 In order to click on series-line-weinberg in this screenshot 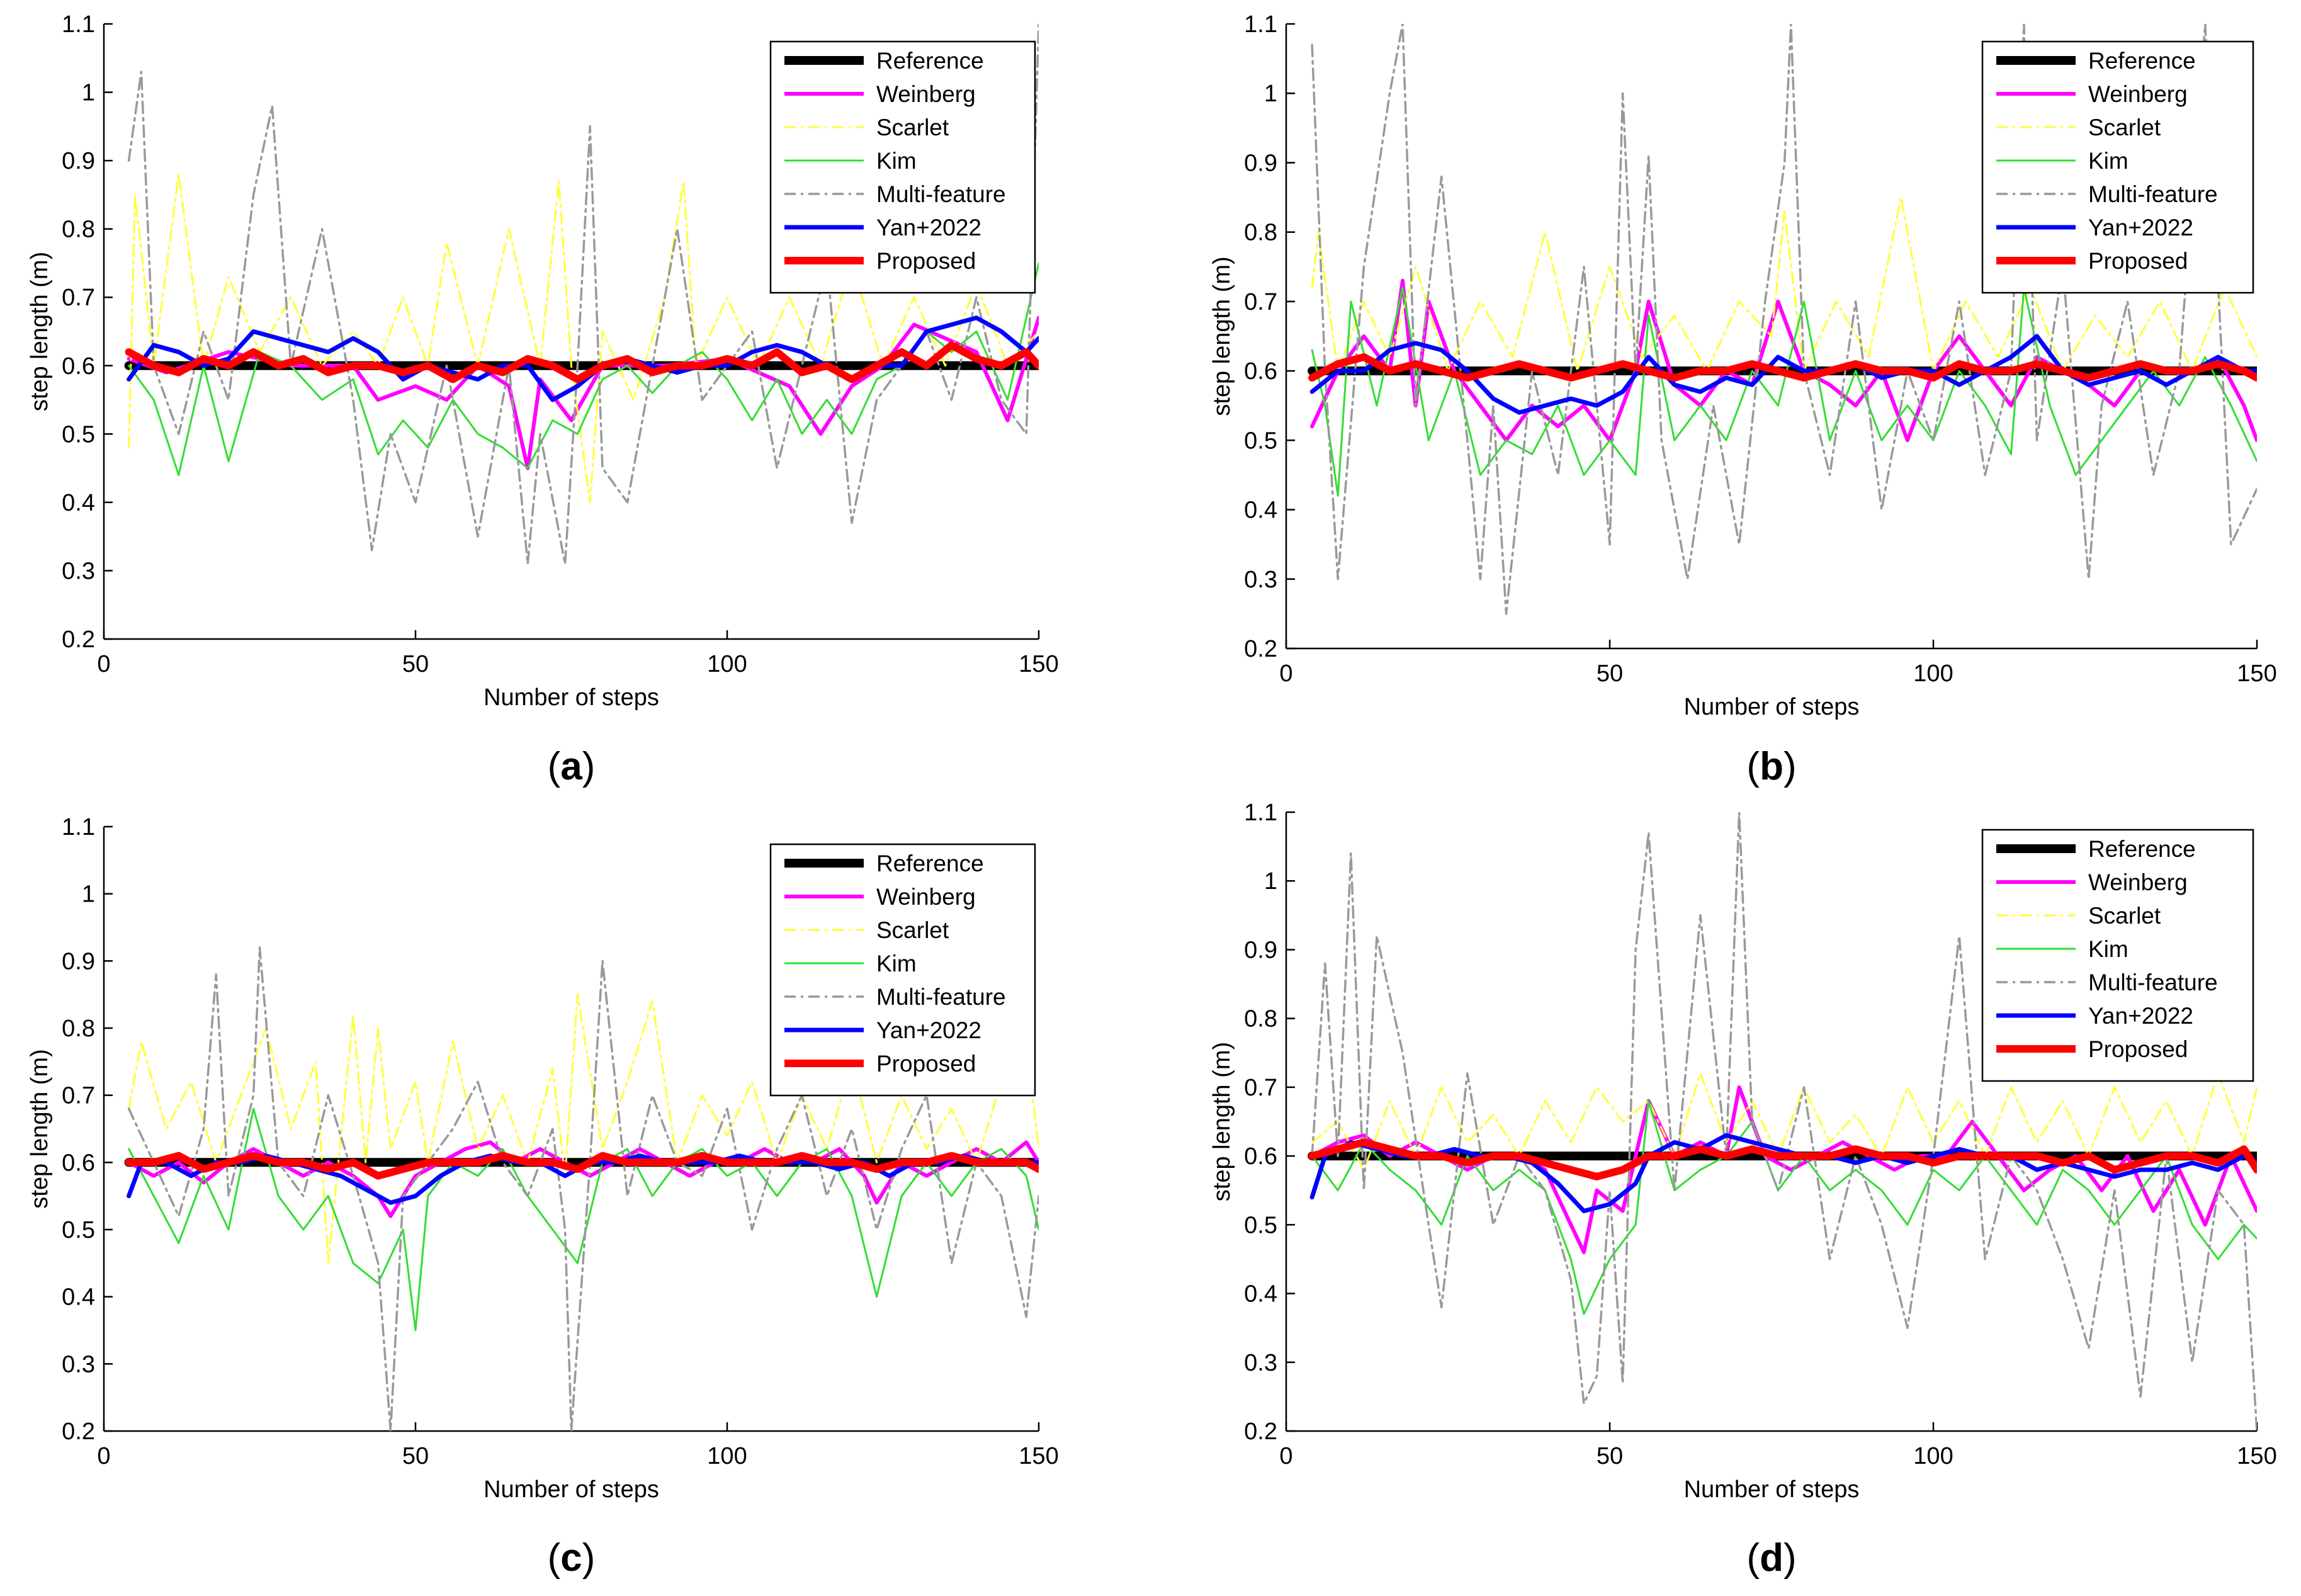, I will do `click(1784, 361)`.